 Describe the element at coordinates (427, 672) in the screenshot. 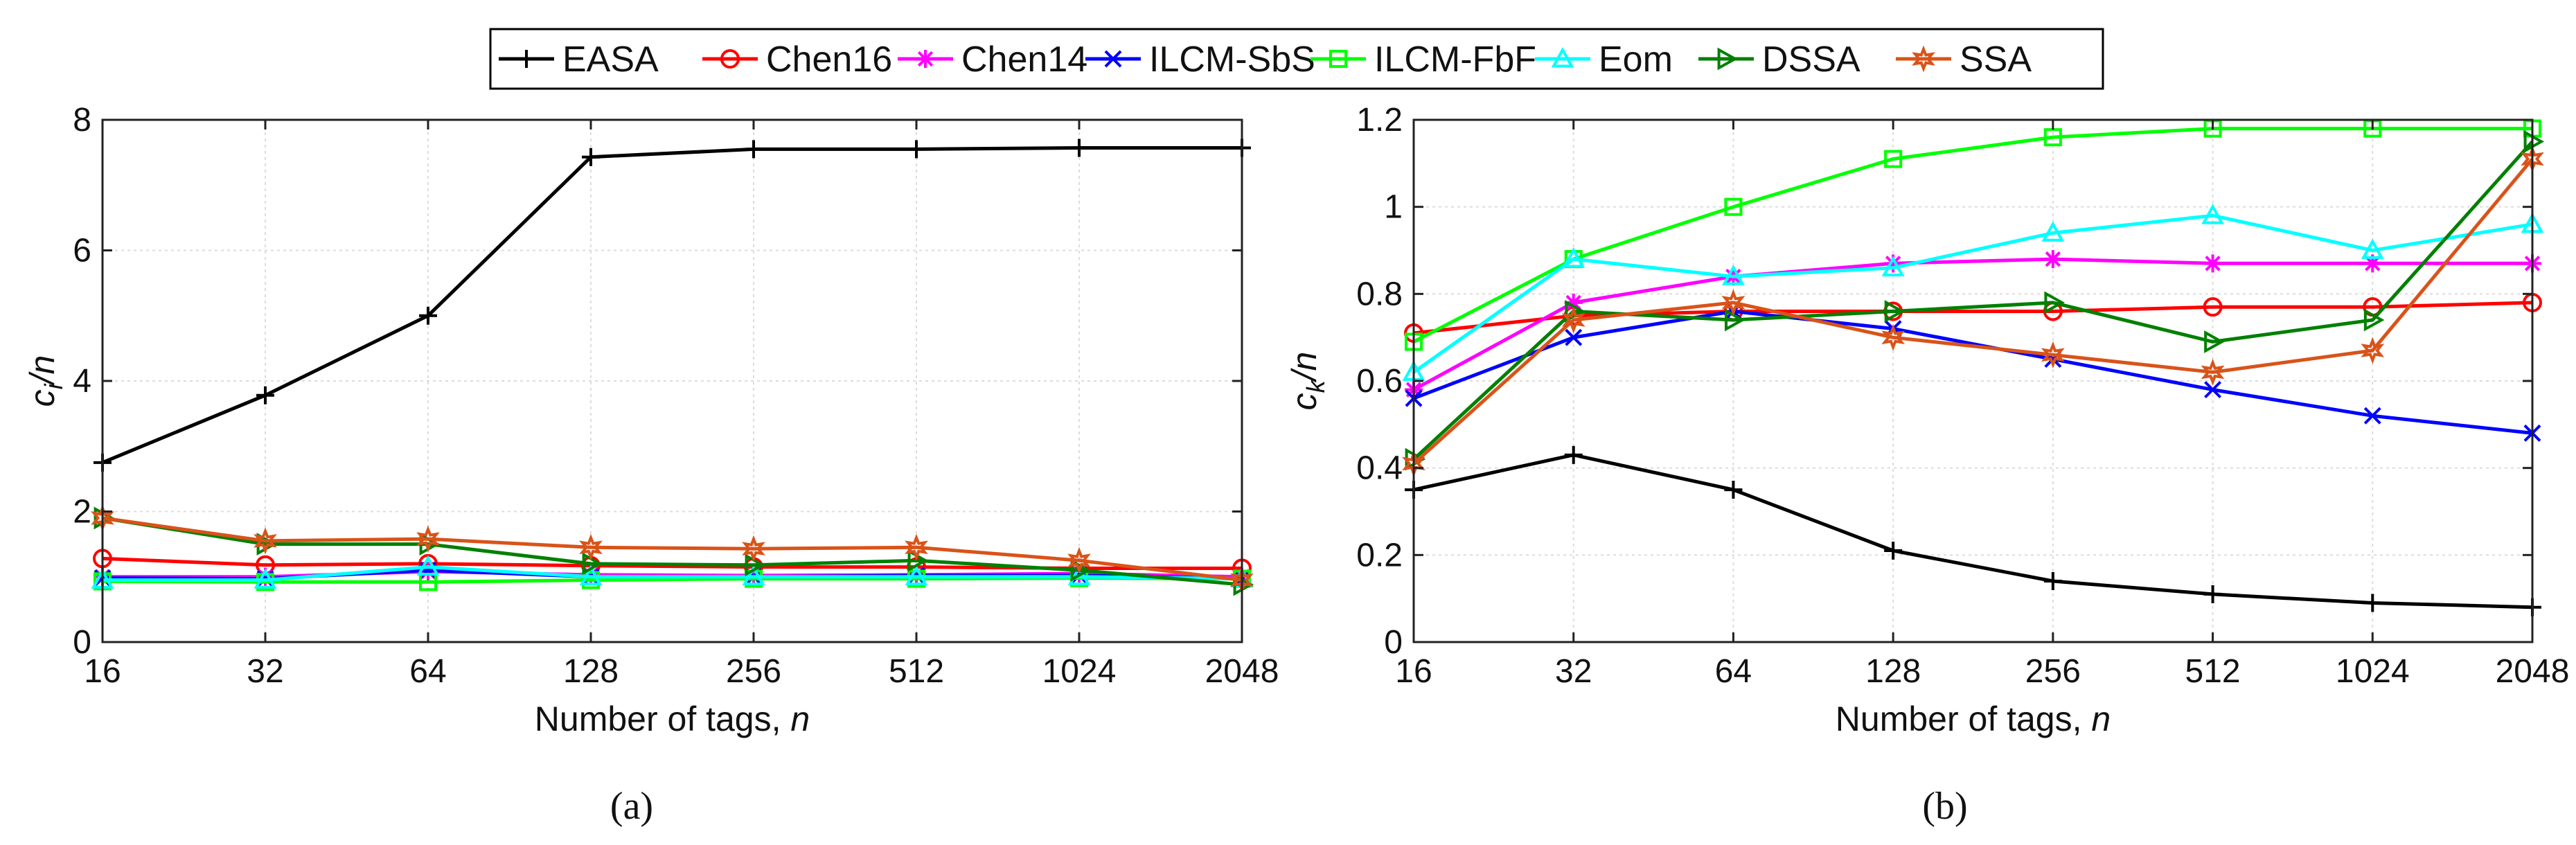

I see `panel-a-xtick-label-64: 64` at that location.